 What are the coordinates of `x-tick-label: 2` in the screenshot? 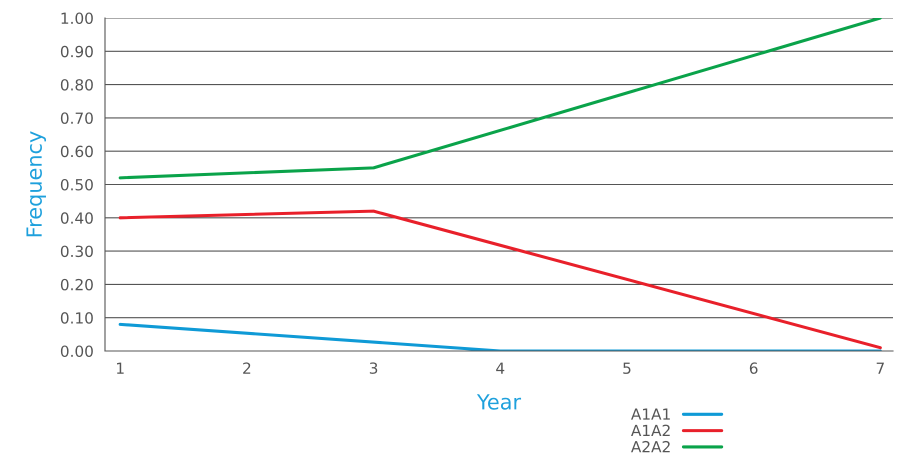 It's located at (246, 368).